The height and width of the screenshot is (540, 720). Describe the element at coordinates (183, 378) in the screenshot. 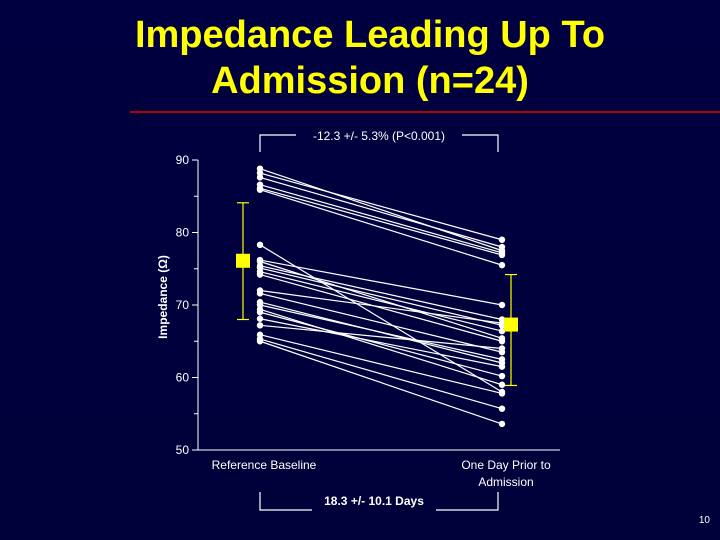

I see `y-tick-label: 60` at that location.